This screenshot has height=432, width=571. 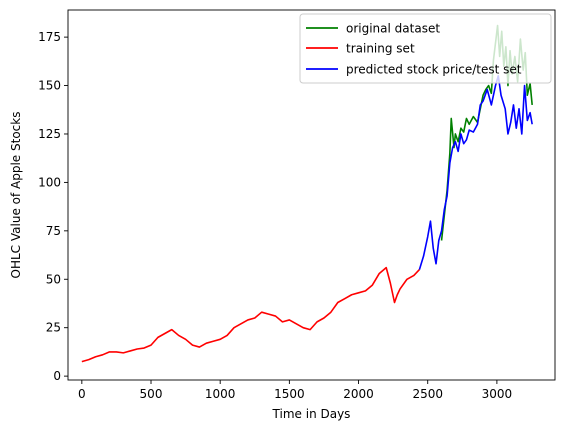 I want to click on y-axis-ticks: 0 25 50 75 100 125 150 175, so click(x=53, y=206).